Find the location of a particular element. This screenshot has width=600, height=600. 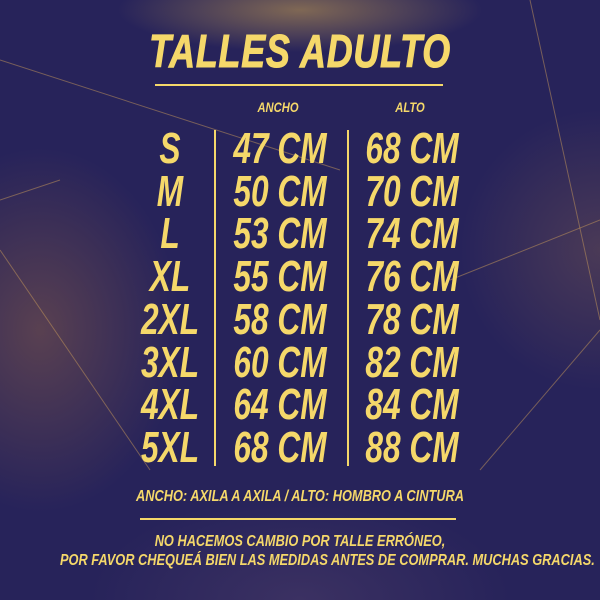

table-row: 4XL 64 CM 84 CM is located at coordinates (300, 405).